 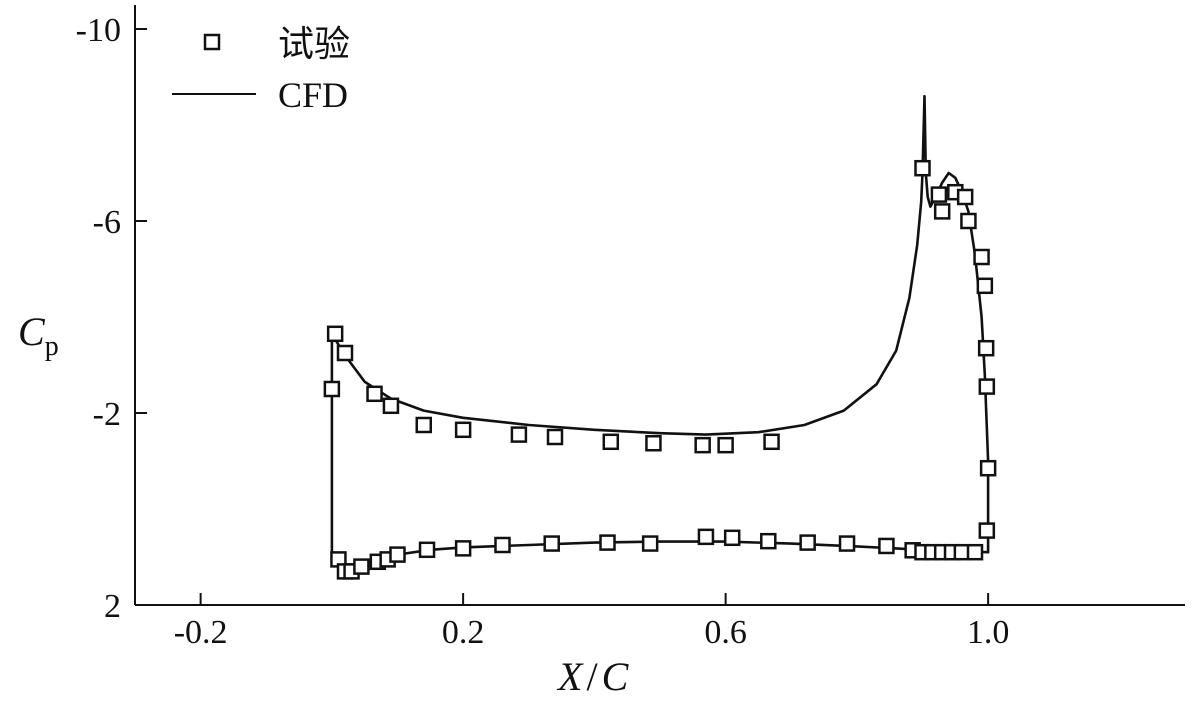 What do you see at coordinates (112, 606) in the screenshot?
I see `y-tick-label: 2` at bounding box center [112, 606].